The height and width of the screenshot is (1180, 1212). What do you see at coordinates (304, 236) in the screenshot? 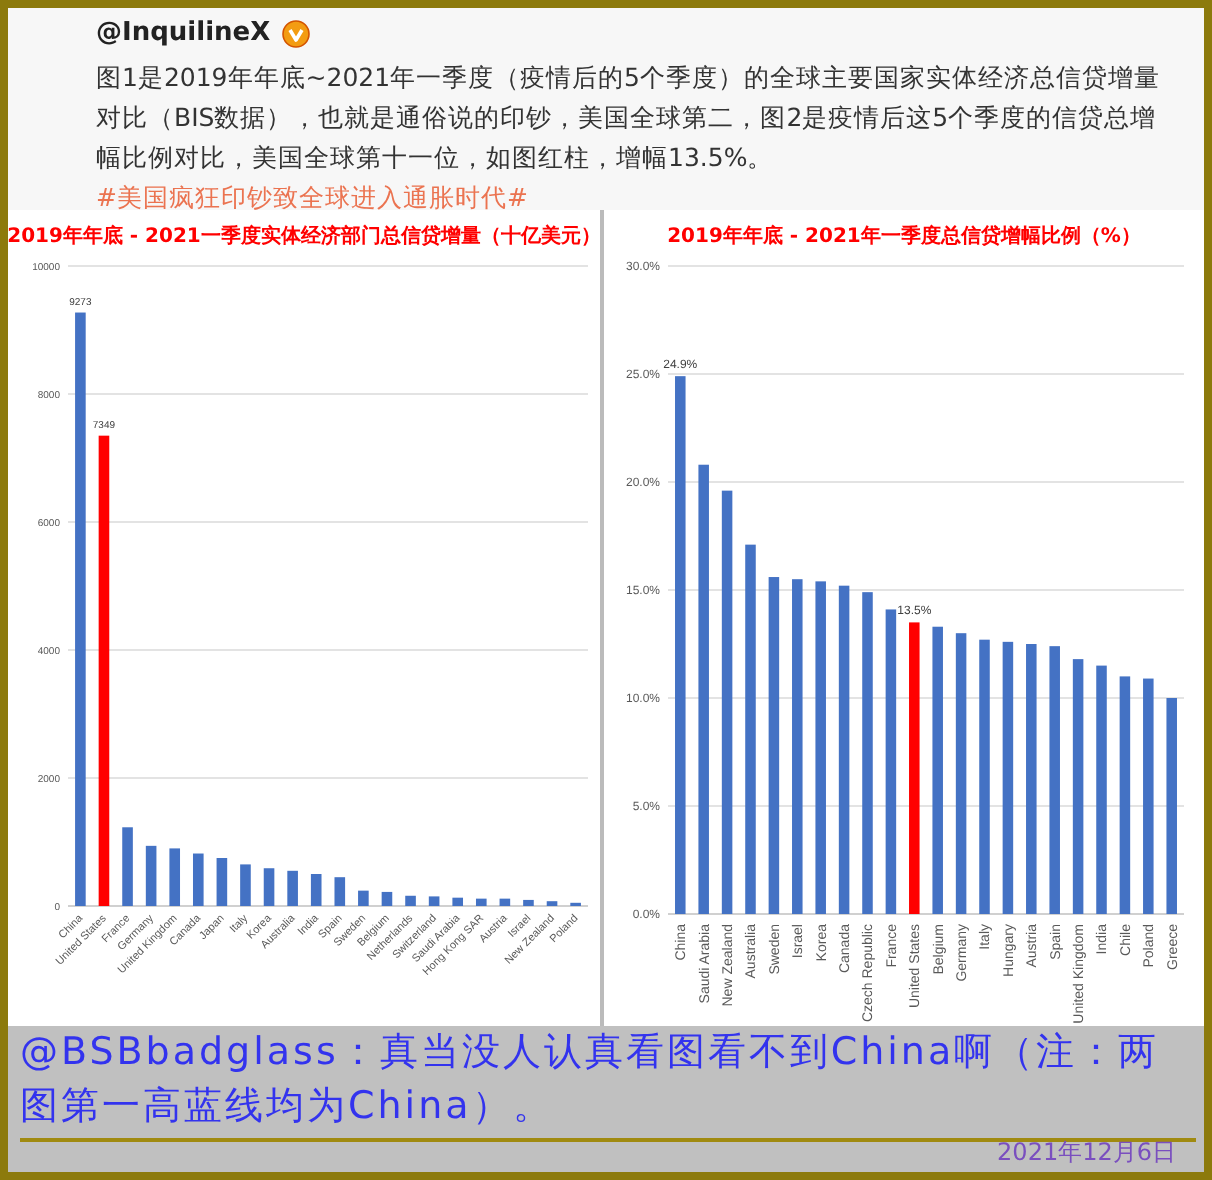
I see `chart-title: 2019年年底 - 2021一季度实体经济部门总信贷增量（十亿美元）` at bounding box center [304, 236].